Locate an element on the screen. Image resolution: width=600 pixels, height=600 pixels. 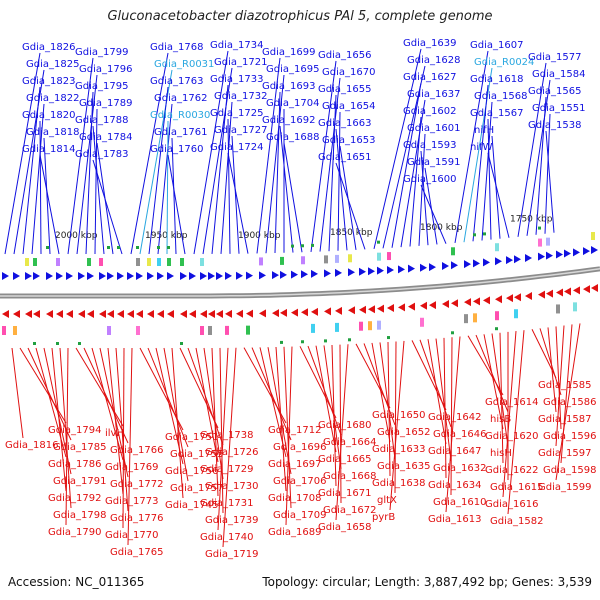
reverse-gene-label: Gdia_1586 is located at coordinates (569, 402).